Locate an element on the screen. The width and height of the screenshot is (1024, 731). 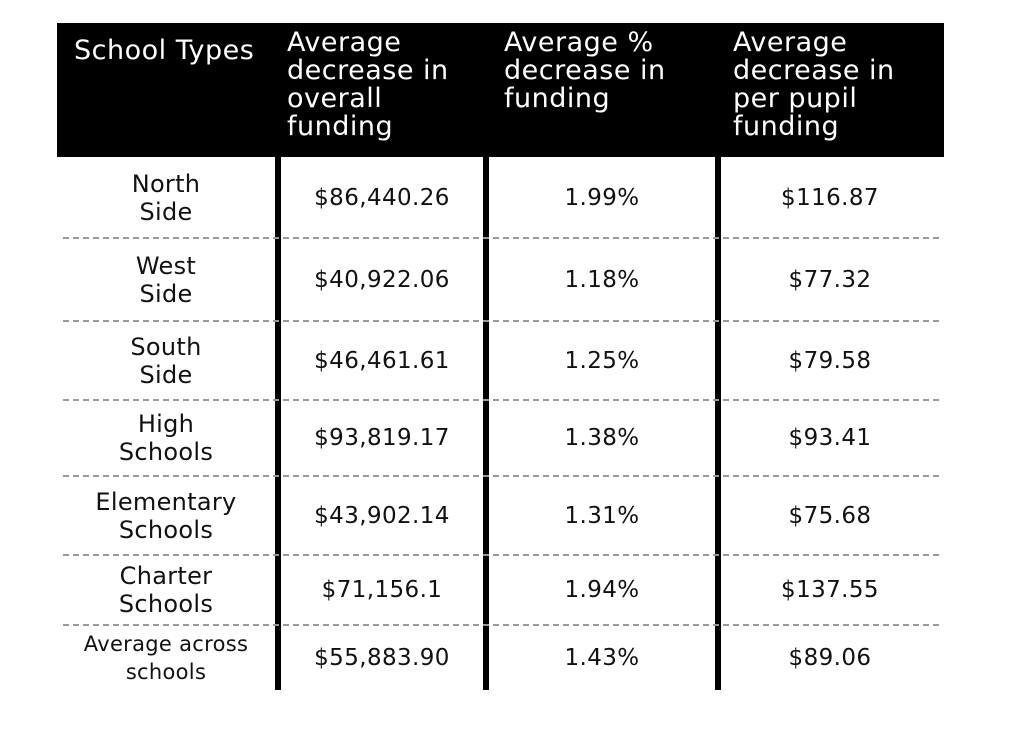
table-row: Charter Schools $71,156.1 1.94% $137.55 is located at coordinates (500, 590).